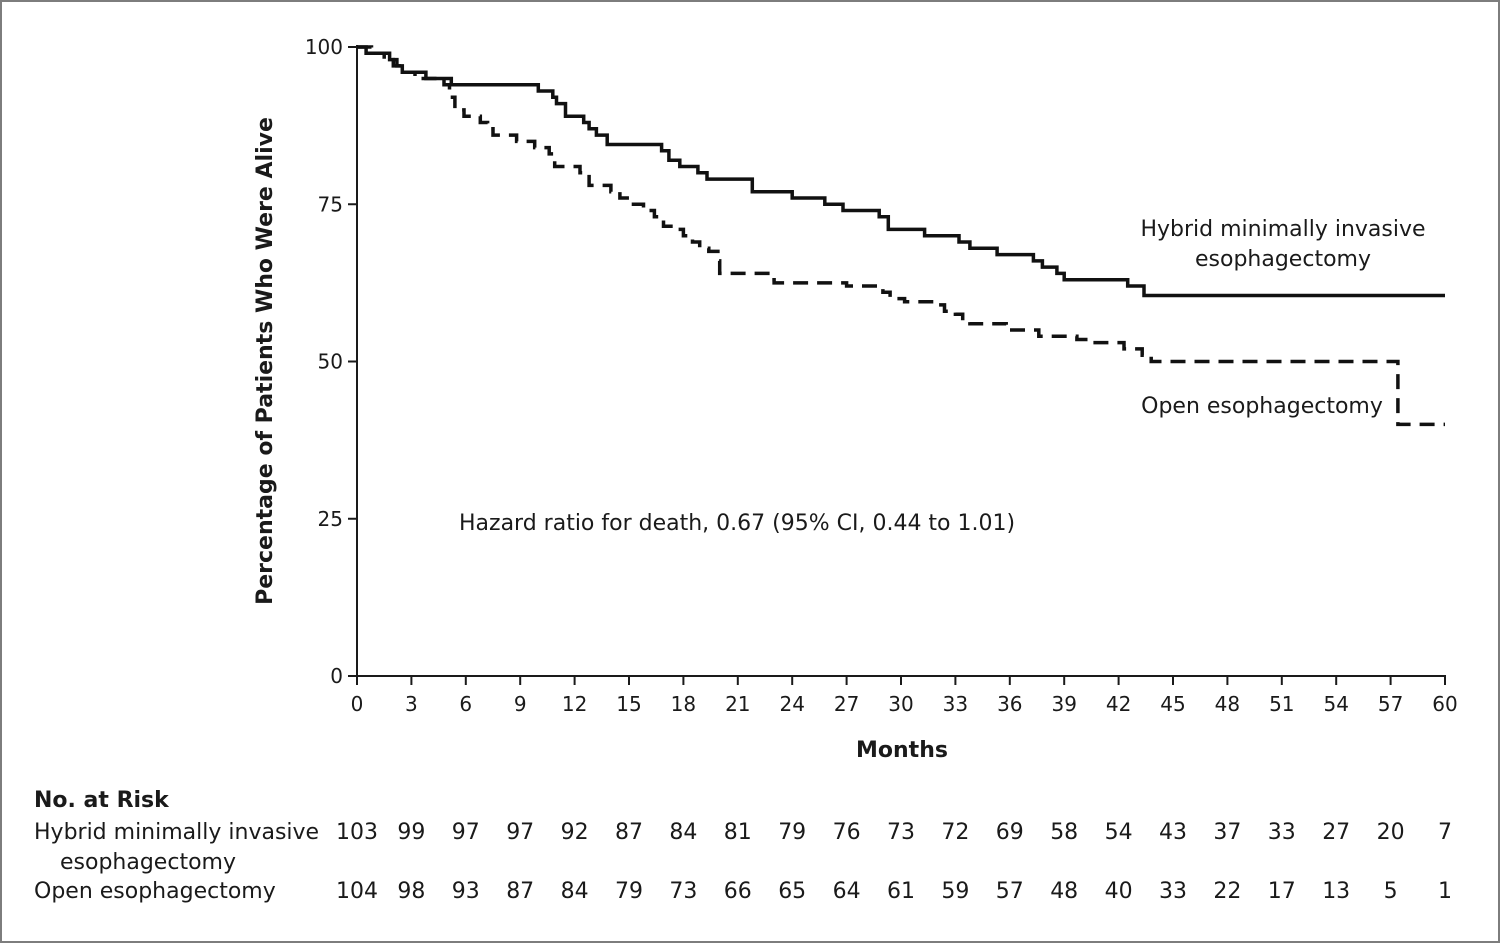 The height and width of the screenshot is (943, 1500). Describe the element at coordinates (411, 832) in the screenshot. I see `risk-value-row0-3: 99` at that location.